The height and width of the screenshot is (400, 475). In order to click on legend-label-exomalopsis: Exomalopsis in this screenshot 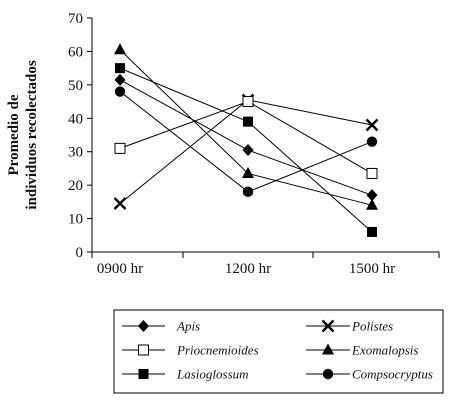, I will do `click(384, 350)`.